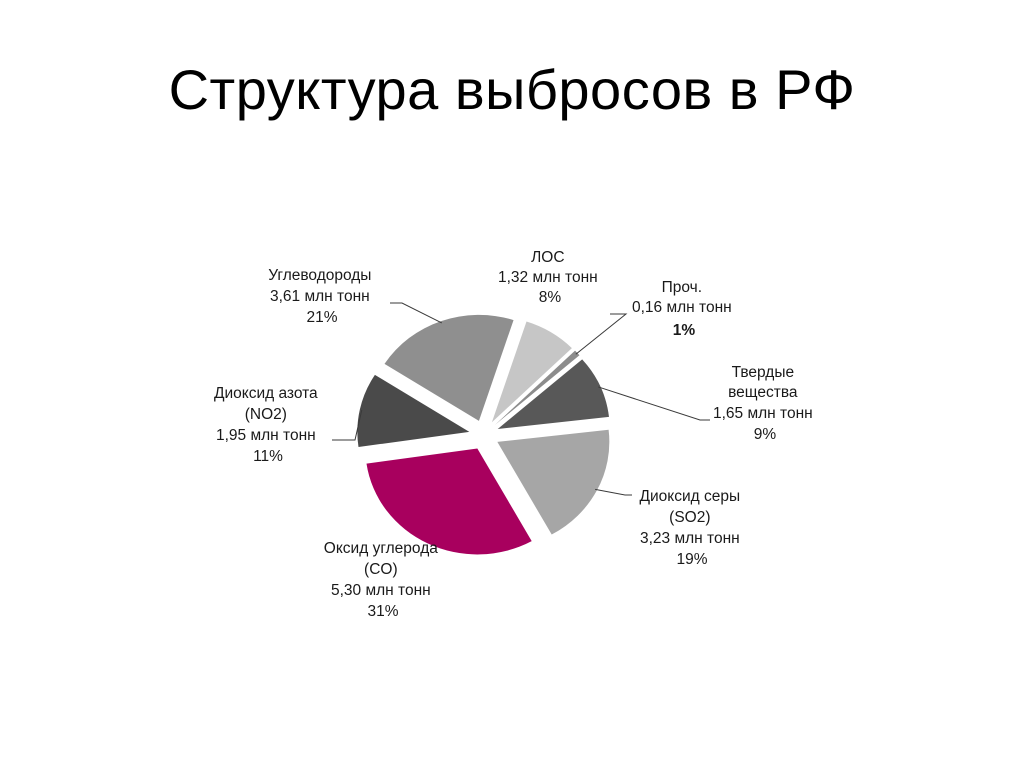 The width and height of the screenshot is (1024, 767). Describe the element at coordinates (690, 538) in the screenshot. I see `label-so2-value: 3,23 млн тонн` at that location.